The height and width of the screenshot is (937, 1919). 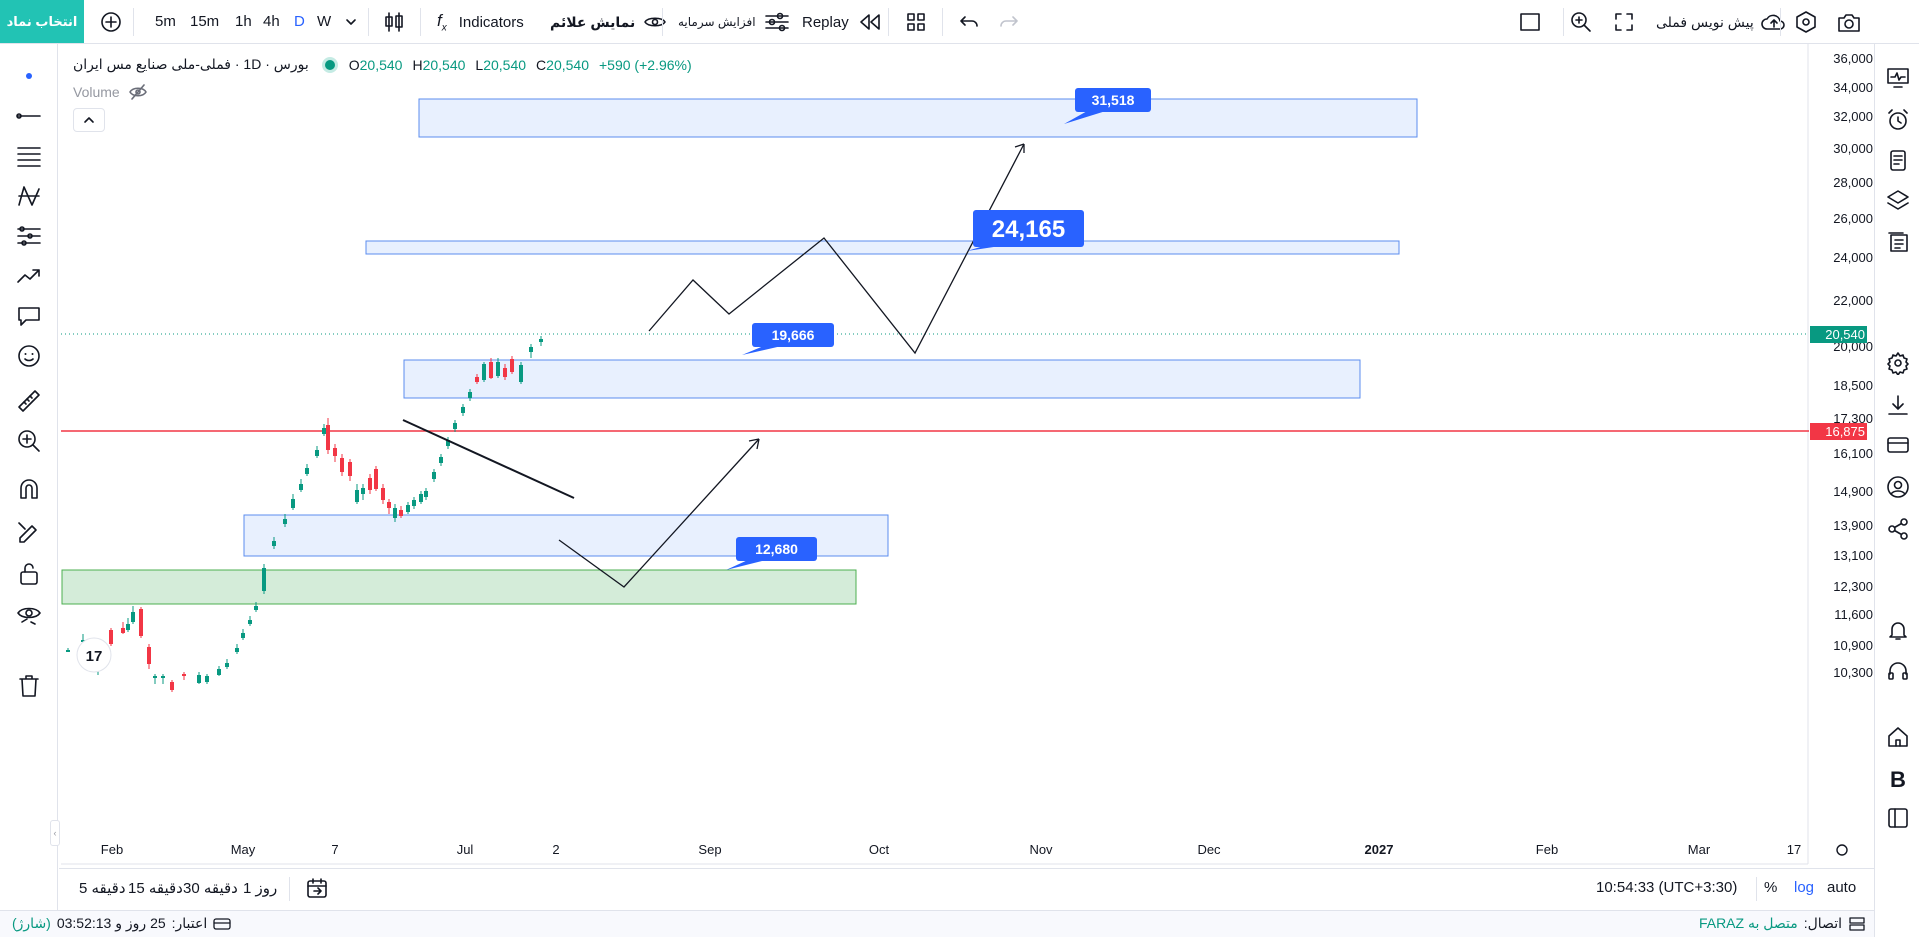 I want to click on layout-button, so click(x=916, y=22).